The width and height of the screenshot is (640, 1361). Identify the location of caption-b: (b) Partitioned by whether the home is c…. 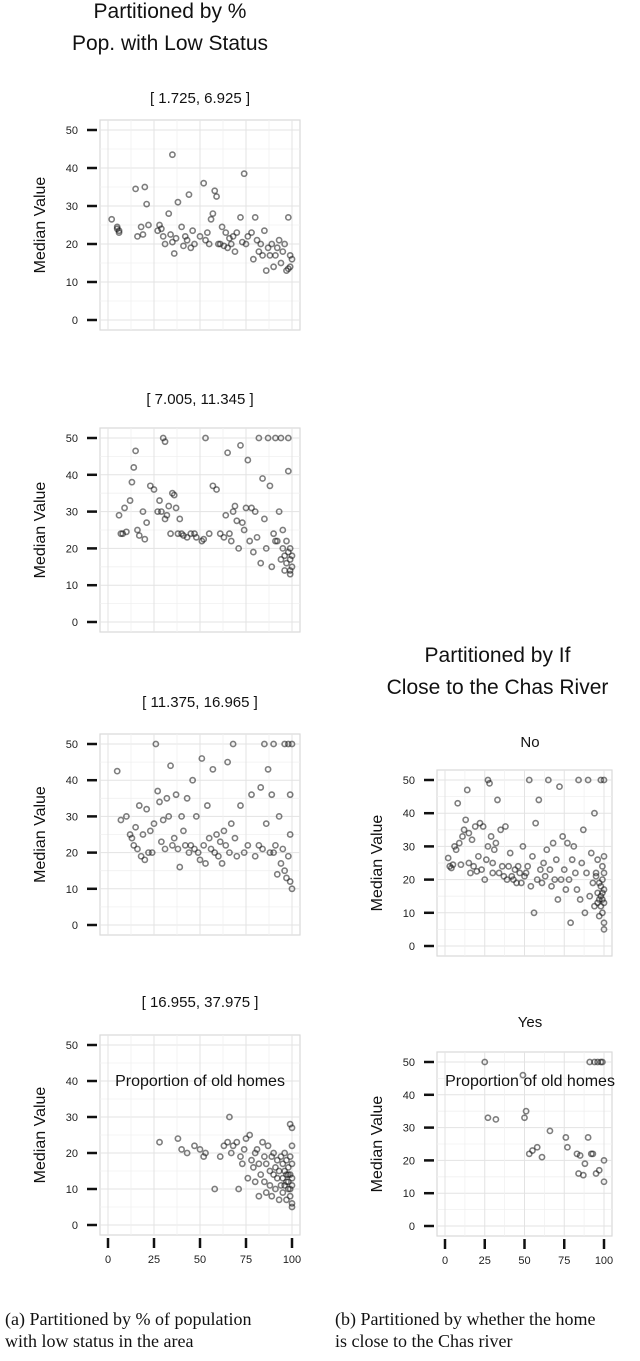
(487, 1330).